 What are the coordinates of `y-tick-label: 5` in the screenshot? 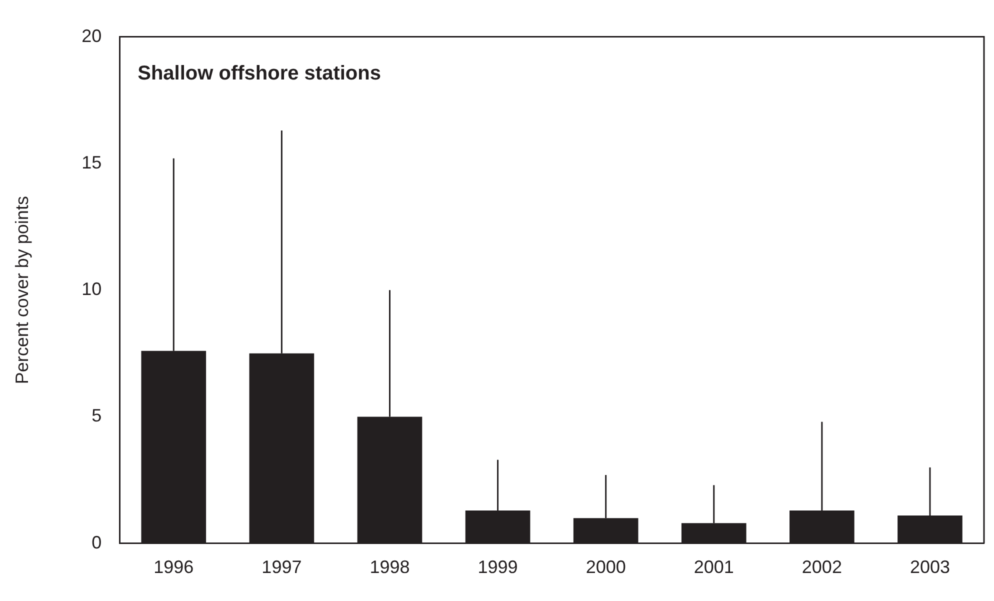 It's located at (97, 416).